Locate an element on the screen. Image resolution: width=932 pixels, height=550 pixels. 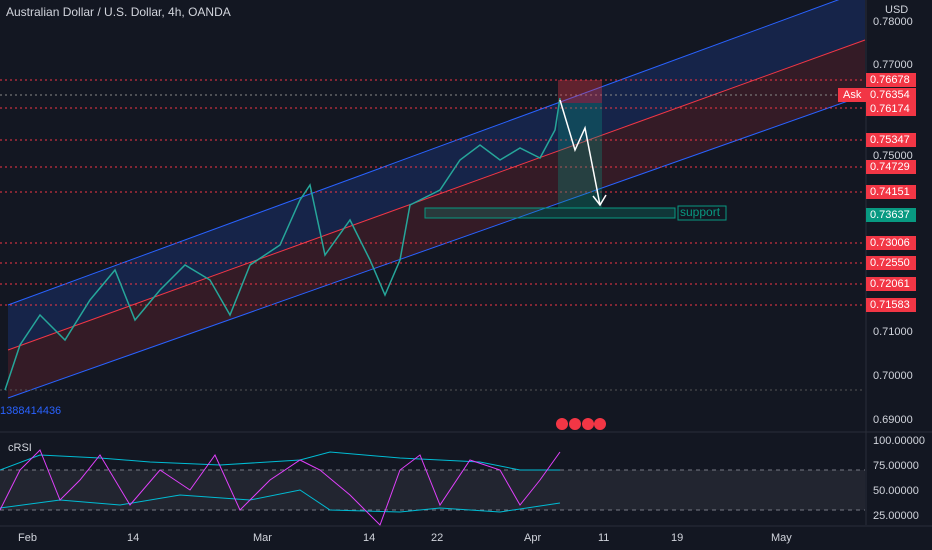
support-label: support is located at coordinates (700, 212).